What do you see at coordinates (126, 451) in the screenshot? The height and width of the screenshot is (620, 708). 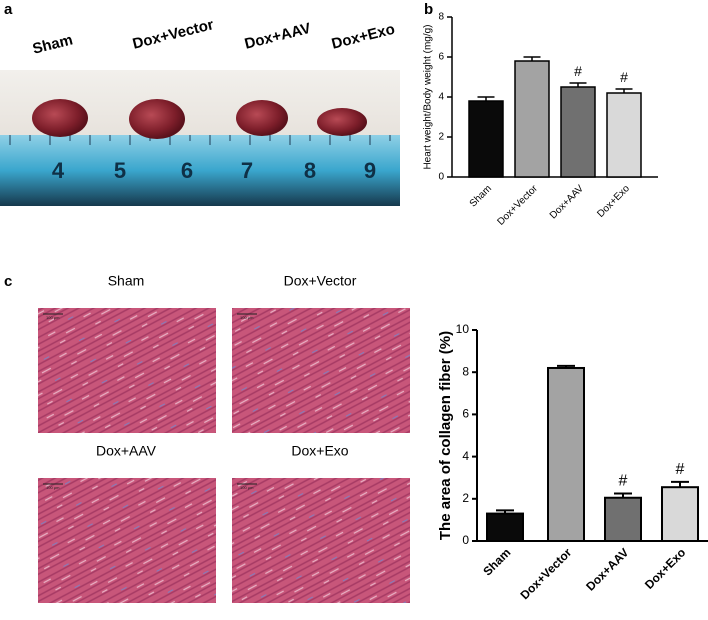 I see `histology-label: Dox+AAV` at bounding box center [126, 451].